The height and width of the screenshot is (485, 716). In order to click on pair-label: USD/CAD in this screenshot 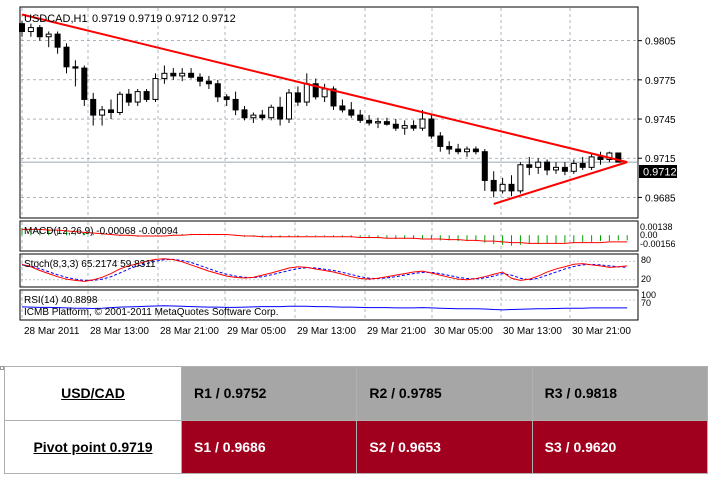, I will do `click(93, 393)`.